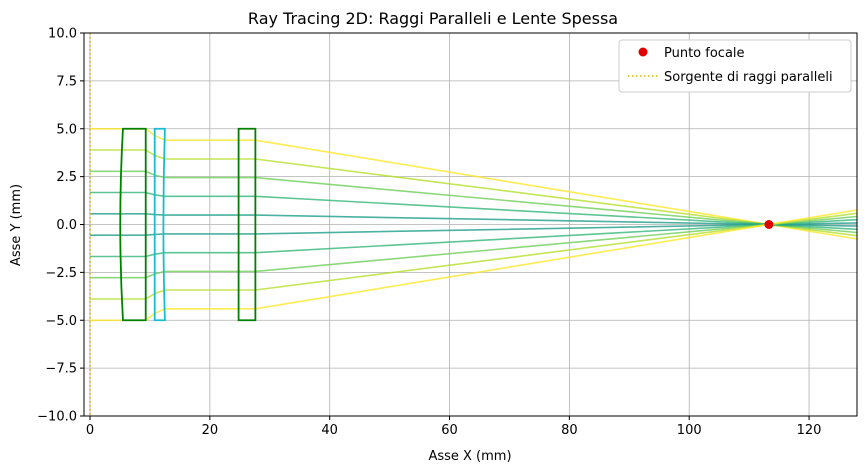 The width and height of the screenshot is (866, 470). I want to click on legend-focal-marker, so click(643, 52).